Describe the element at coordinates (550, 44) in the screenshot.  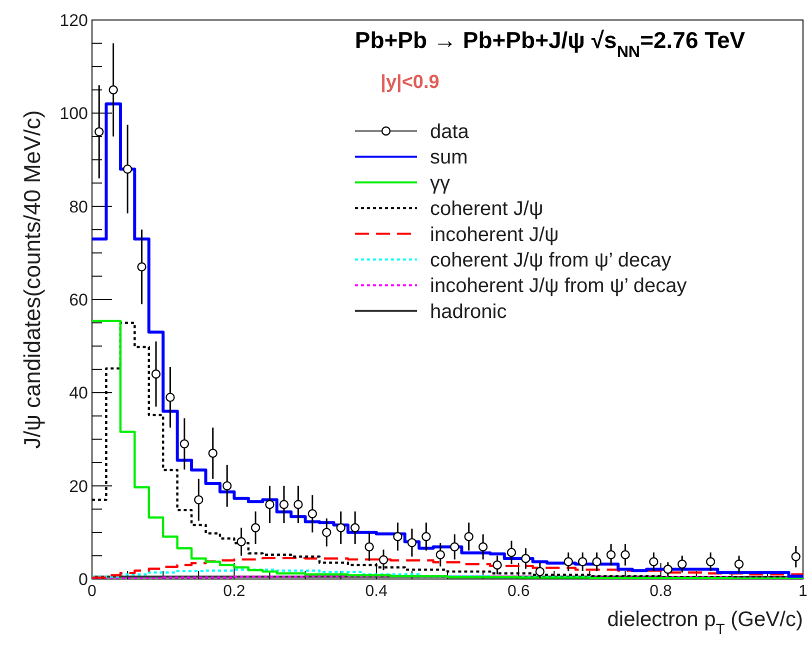
I see `text: Pb+Pb → Pb+Pb+J/ψ √s$_{NN}$=2.76 TeV` at that location.